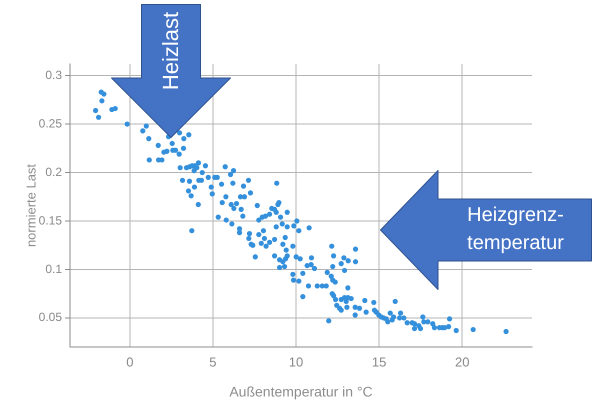 The width and height of the screenshot is (600, 403). Describe the element at coordinates (296, 362) in the screenshot. I see `x-tick-label: 10` at that location.